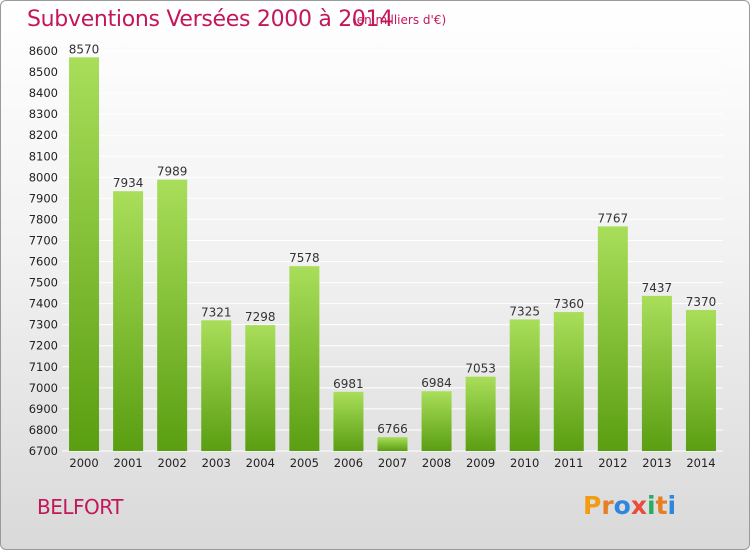 This screenshot has width=750, height=550. What do you see at coordinates (43, 262) in the screenshot?
I see `y-tick-label: 7600` at bounding box center [43, 262].